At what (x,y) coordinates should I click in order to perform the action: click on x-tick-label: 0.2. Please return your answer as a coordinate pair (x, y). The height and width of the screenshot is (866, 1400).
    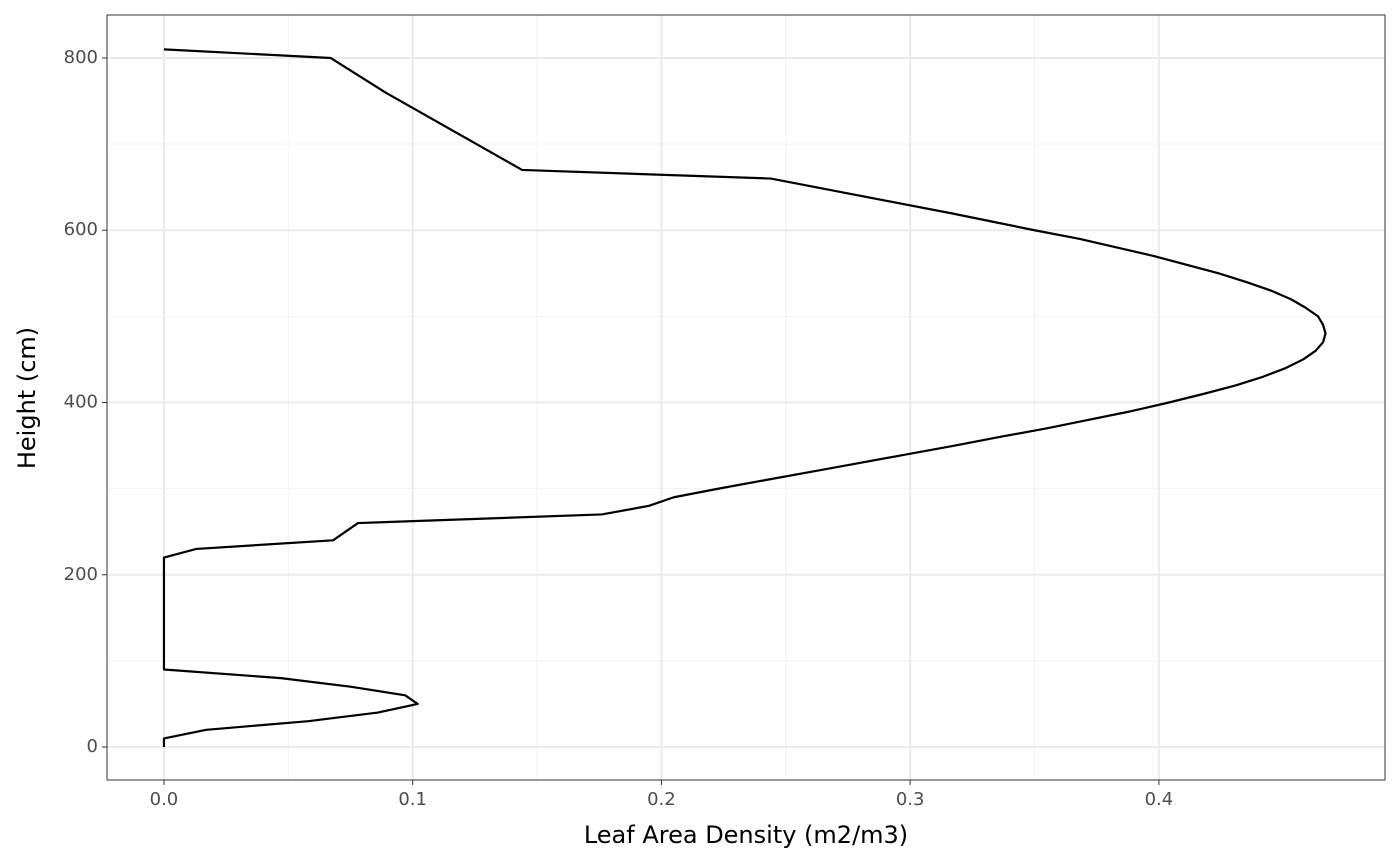
    Looking at the image, I should click on (661, 799).